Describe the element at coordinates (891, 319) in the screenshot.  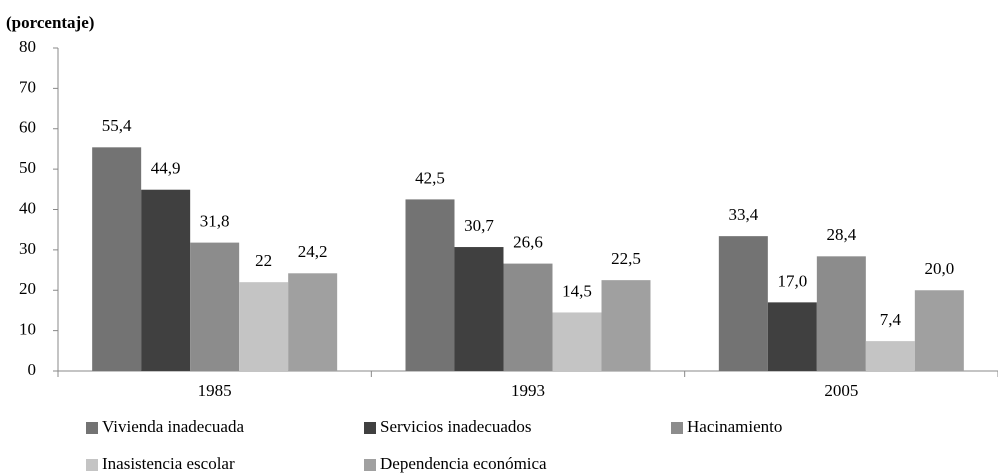
I see `data-label: 7,4` at that location.